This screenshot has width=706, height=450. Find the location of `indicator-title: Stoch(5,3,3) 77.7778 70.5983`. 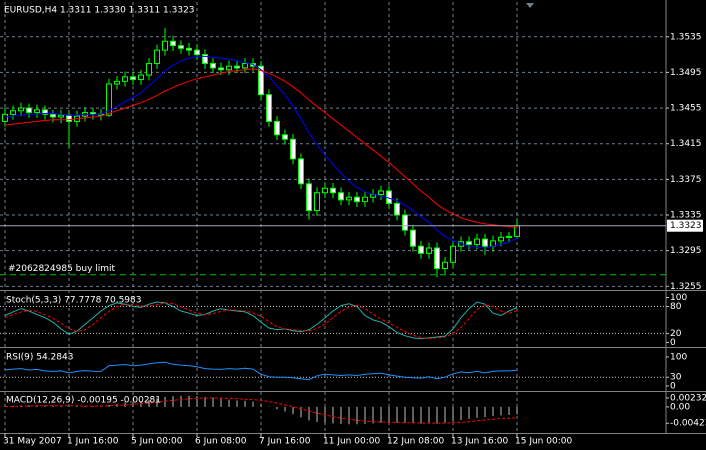

indicator-title: Stoch(5,3,3) 77.7778 70.5983 is located at coordinates (73, 301).